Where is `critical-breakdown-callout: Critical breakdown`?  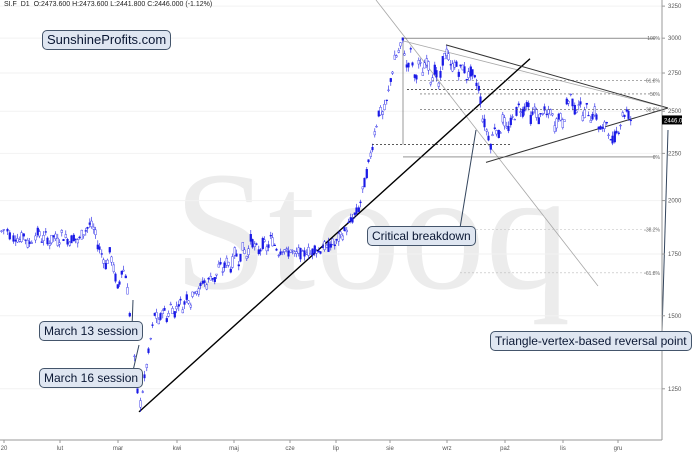 critical-breakdown-callout: Critical breakdown is located at coordinates (421, 236).